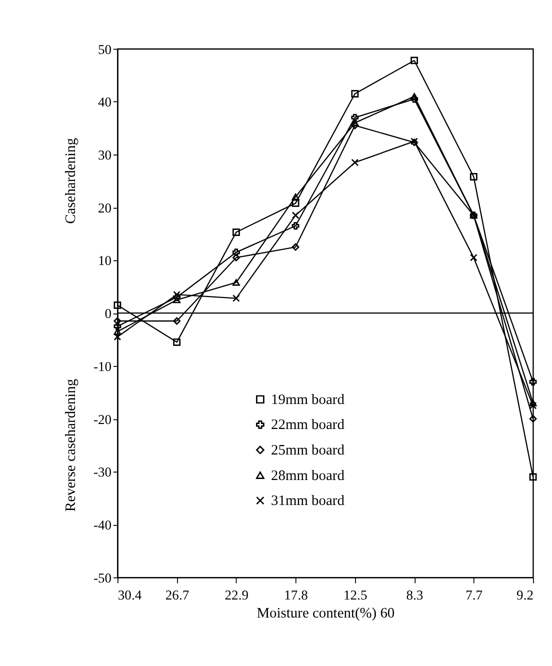 This screenshot has height=666, width=552. What do you see at coordinates (105, 260) in the screenshot?
I see `y-tick-label: 10` at bounding box center [105, 260].